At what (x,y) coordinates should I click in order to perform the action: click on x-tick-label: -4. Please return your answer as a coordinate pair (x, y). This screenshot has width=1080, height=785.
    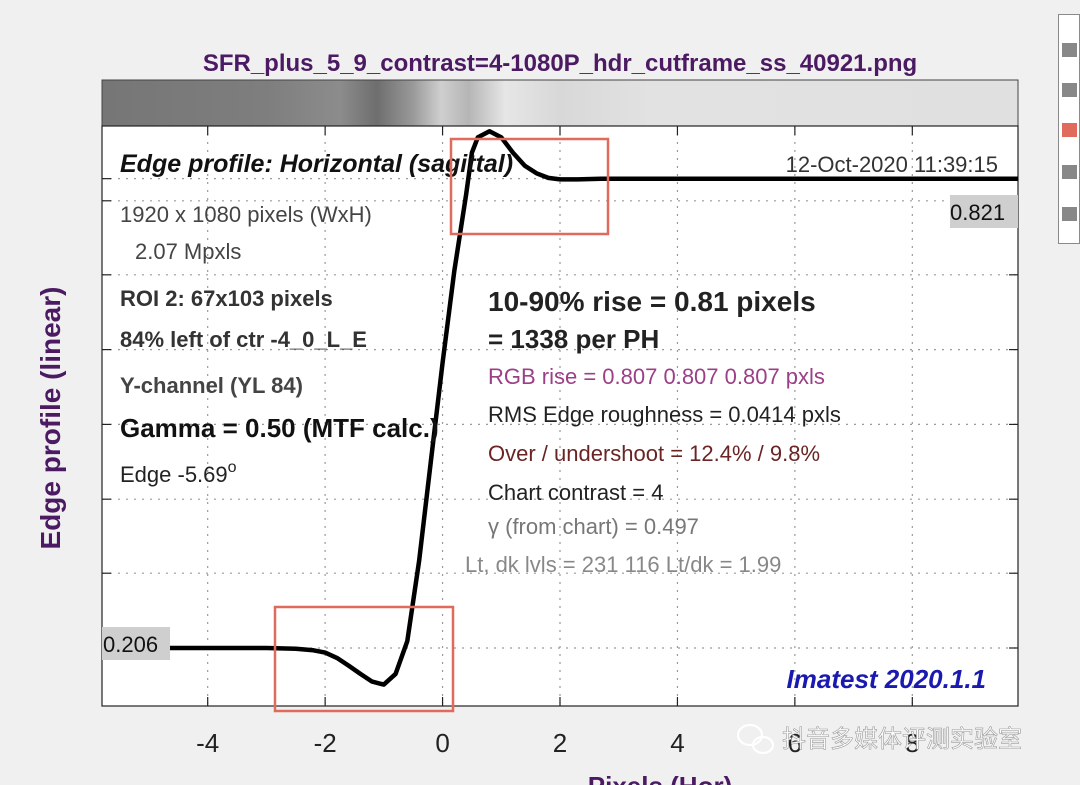
    Looking at the image, I should click on (207, 743).